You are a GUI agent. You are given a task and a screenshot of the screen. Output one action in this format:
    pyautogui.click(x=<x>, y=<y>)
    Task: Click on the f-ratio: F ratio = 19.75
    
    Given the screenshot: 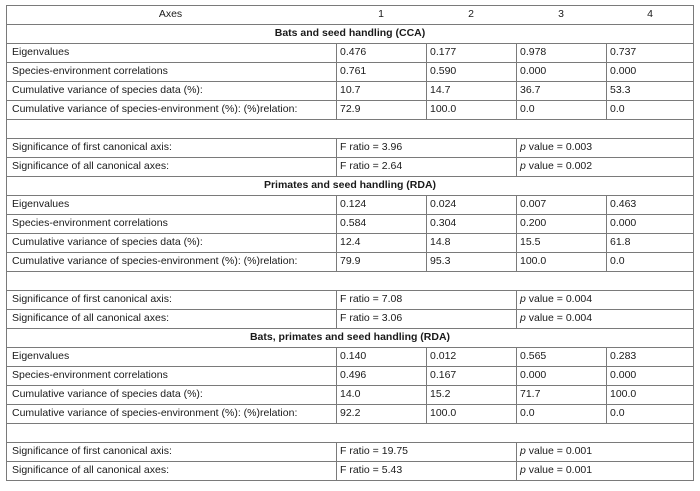 What is the action you would take?
    pyautogui.click(x=374, y=451)
    